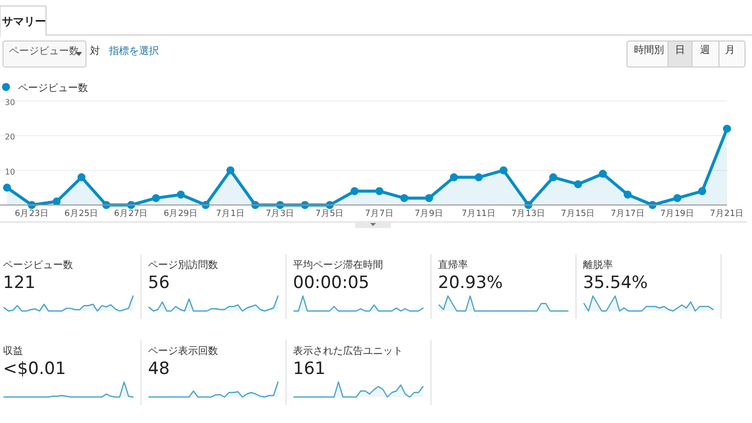 This screenshot has width=752, height=423. I want to click on x-tick-label: 7月9日, so click(429, 214).